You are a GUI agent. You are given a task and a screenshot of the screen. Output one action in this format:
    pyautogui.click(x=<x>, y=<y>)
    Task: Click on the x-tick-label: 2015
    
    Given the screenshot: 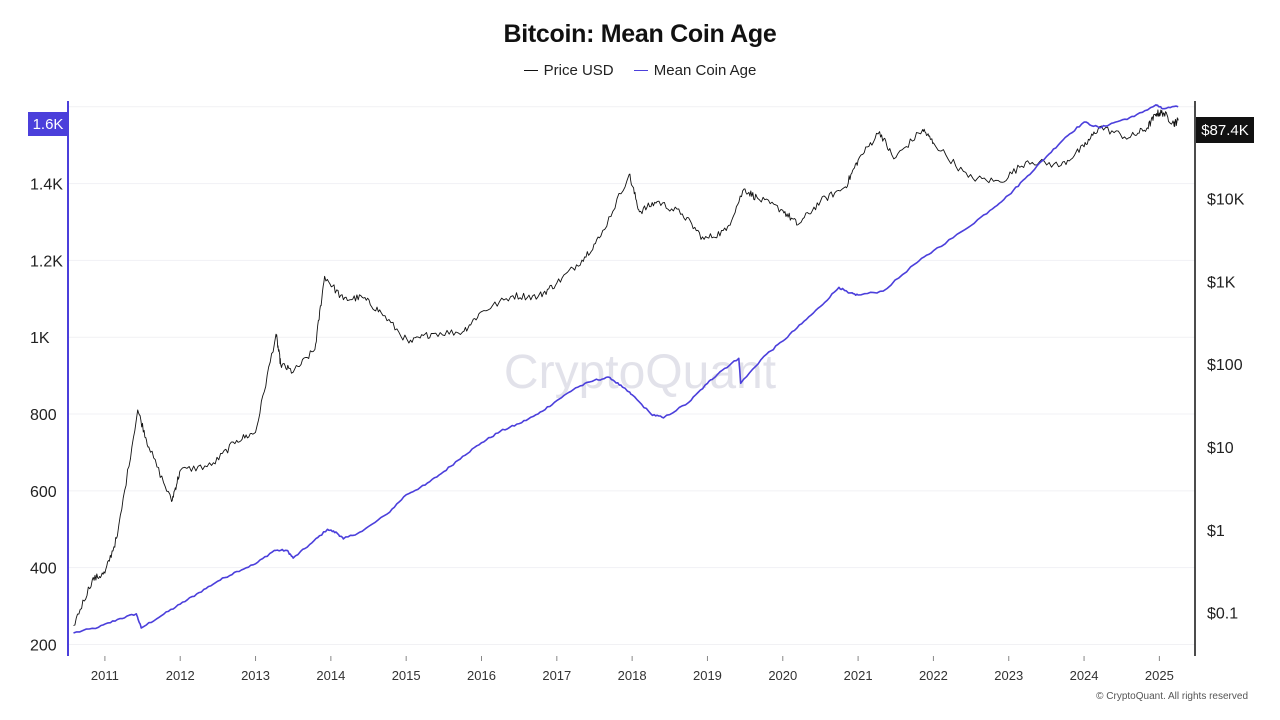 What is the action you would take?
    pyautogui.click(x=406, y=675)
    